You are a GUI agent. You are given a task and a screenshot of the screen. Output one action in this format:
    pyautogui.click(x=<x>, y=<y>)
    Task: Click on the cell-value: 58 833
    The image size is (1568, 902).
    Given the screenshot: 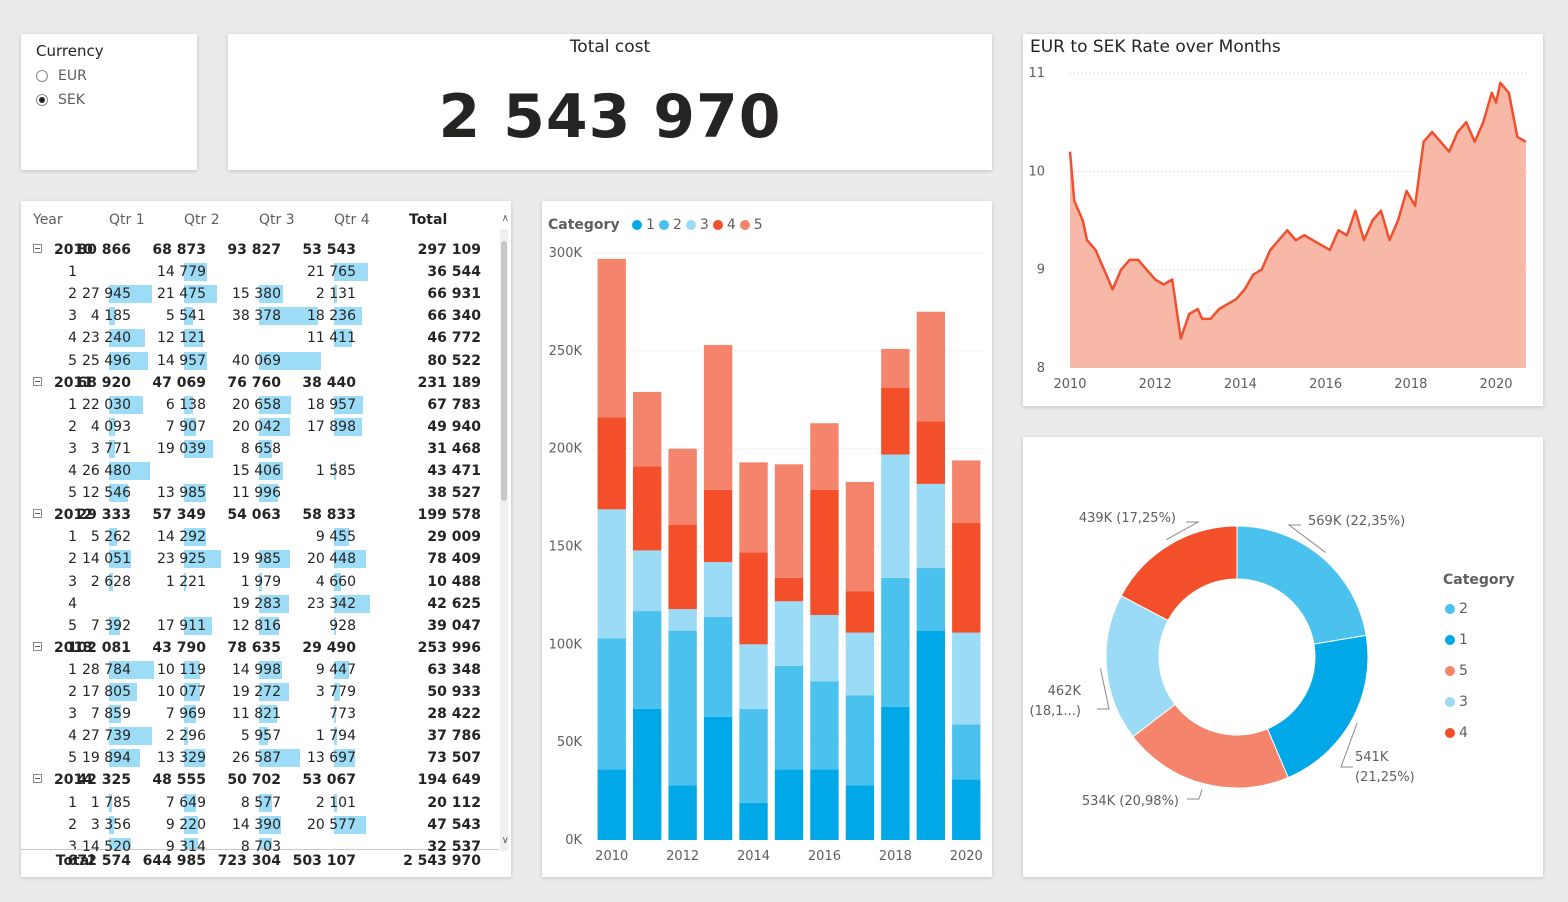 What is the action you would take?
    pyautogui.click(x=329, y=515)
    